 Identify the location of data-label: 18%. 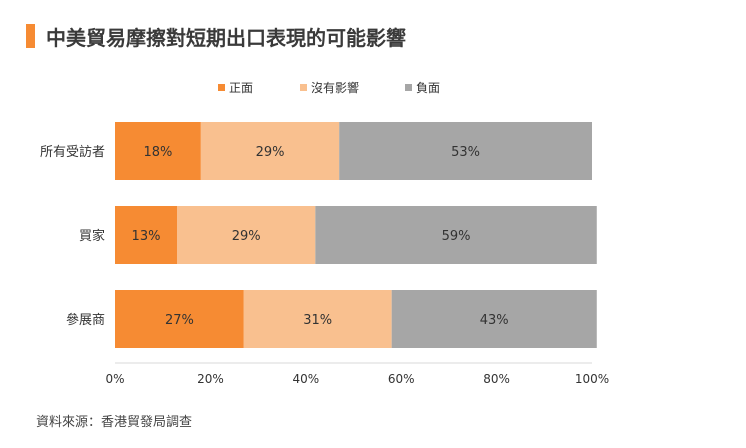
(157, 152).